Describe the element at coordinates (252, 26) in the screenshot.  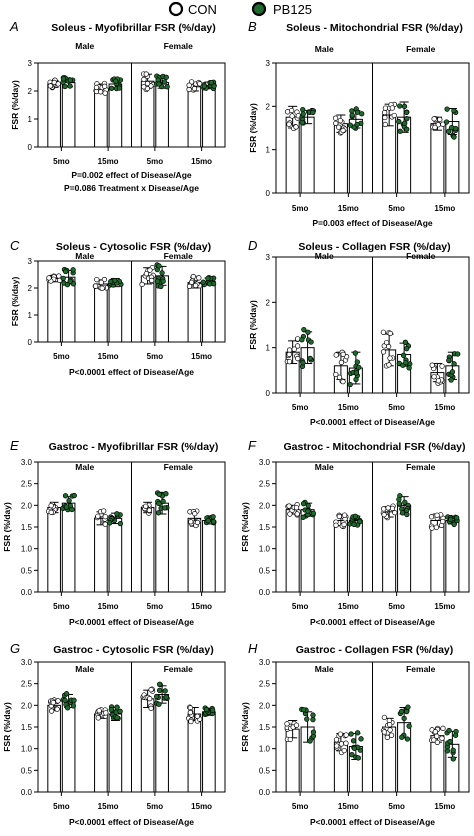
I see `panel-letter: B` at that location.